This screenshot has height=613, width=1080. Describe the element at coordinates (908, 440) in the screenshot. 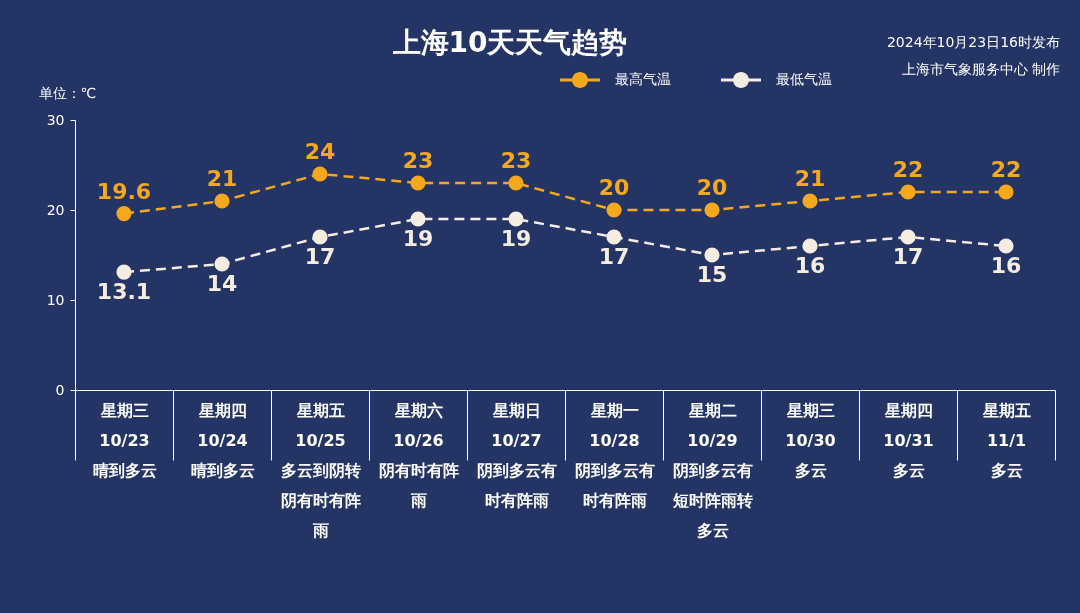

I see `x-tick-label: 星期四 10/31 多云` at that location.